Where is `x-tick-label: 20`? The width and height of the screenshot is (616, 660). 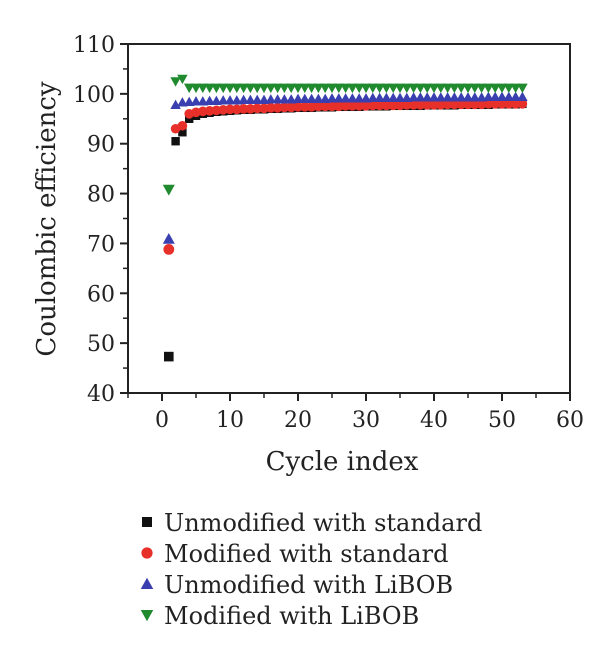 x-tick-label: 20 is located at coordinates (298, 420).